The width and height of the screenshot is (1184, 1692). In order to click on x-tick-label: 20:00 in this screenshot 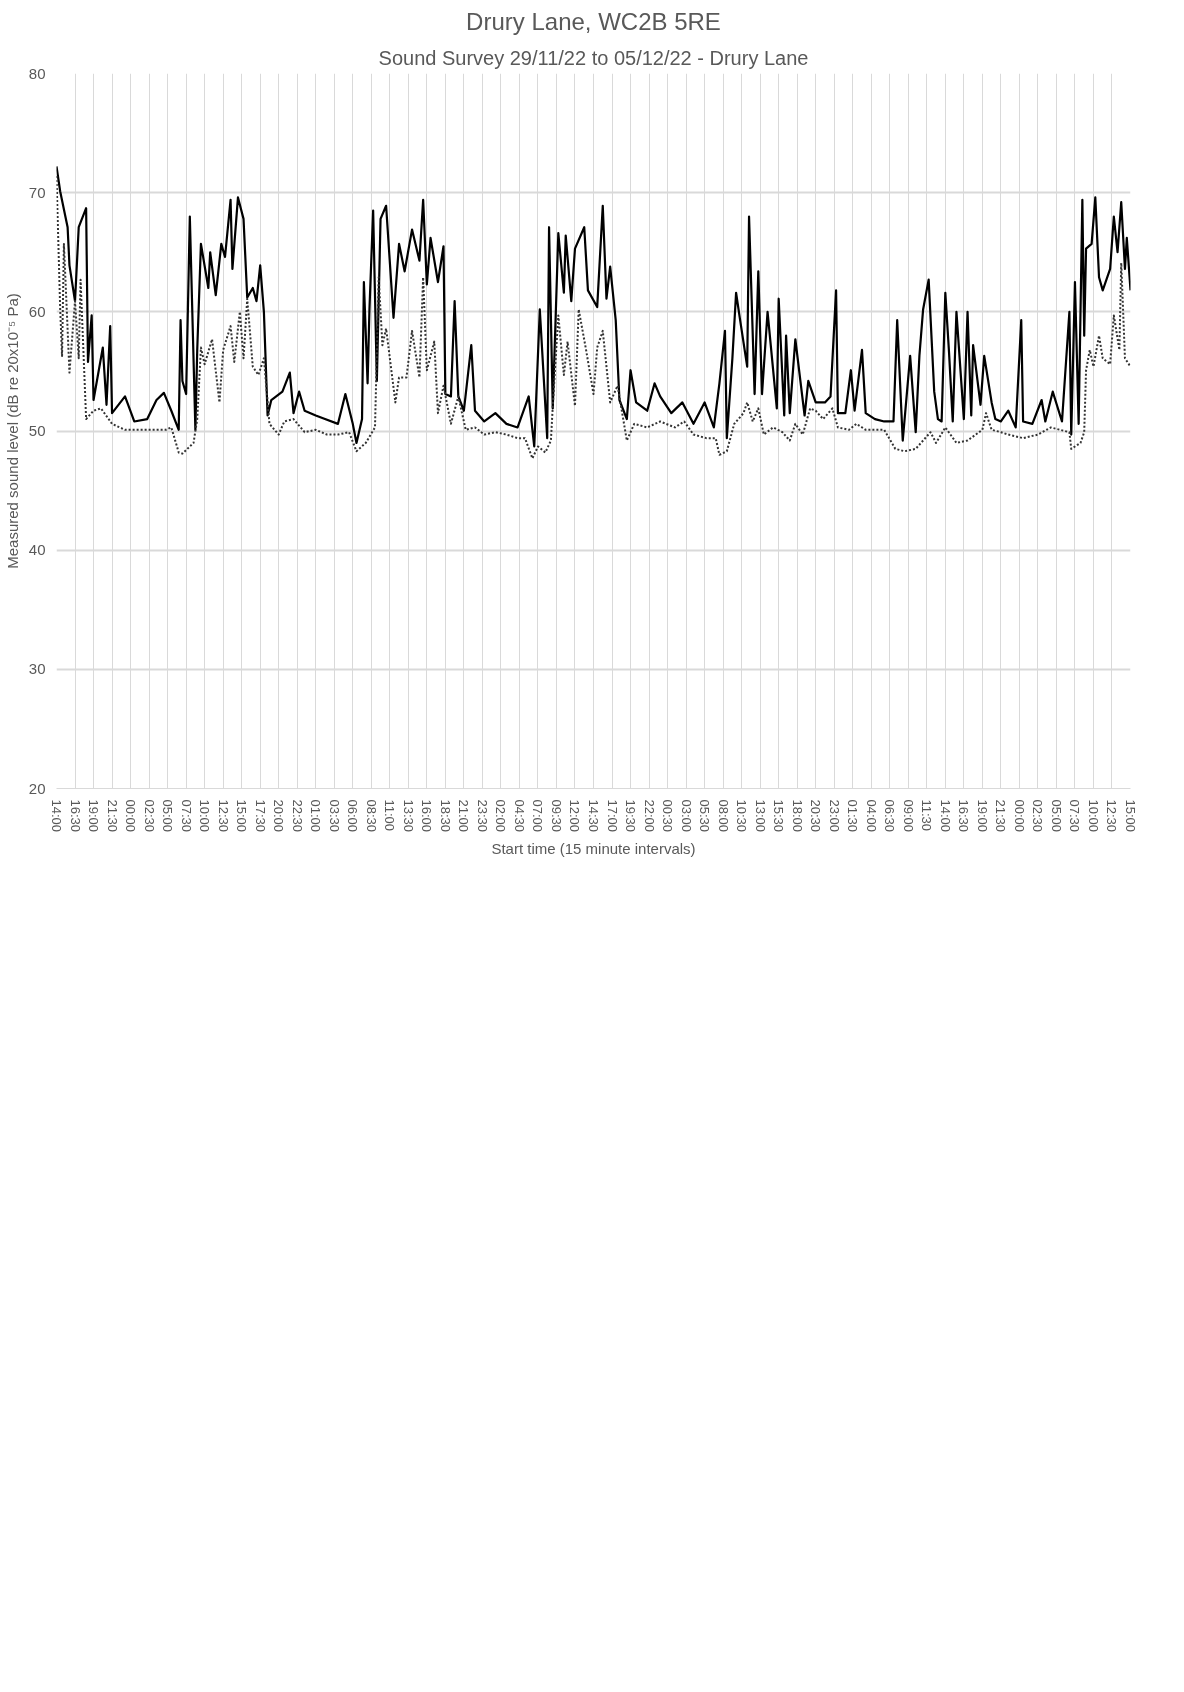, I will do `click(279, 816)`.